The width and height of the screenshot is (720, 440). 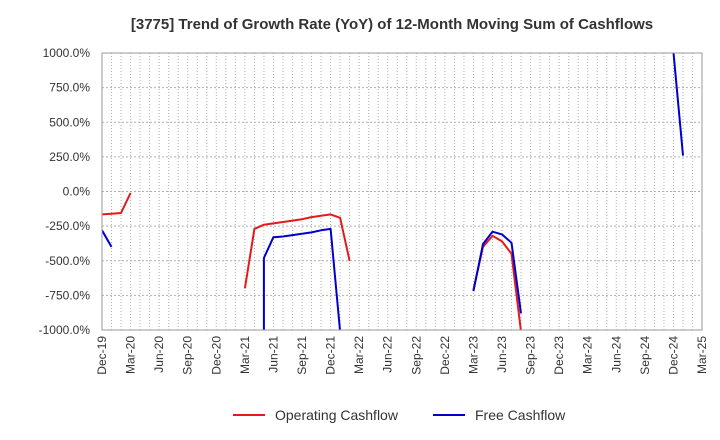 What do you see at coordinates (131, 355) in the screenshot?
I see `x-tick-label: Mar-20` at bounding box center [131, 355].